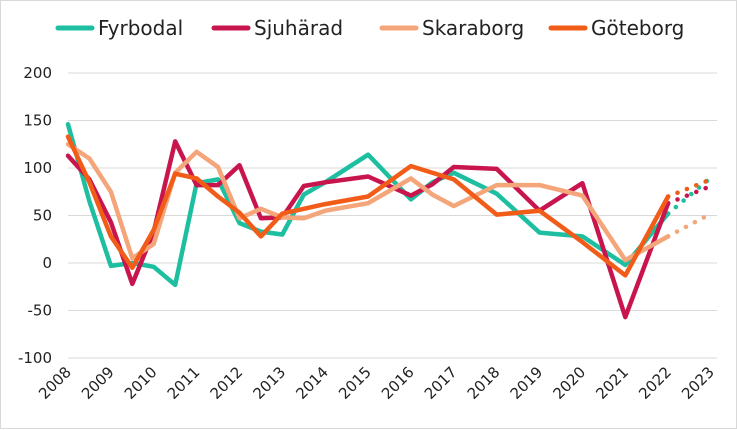  I want to click on x-tick-label: 2012, so click(227, 383).